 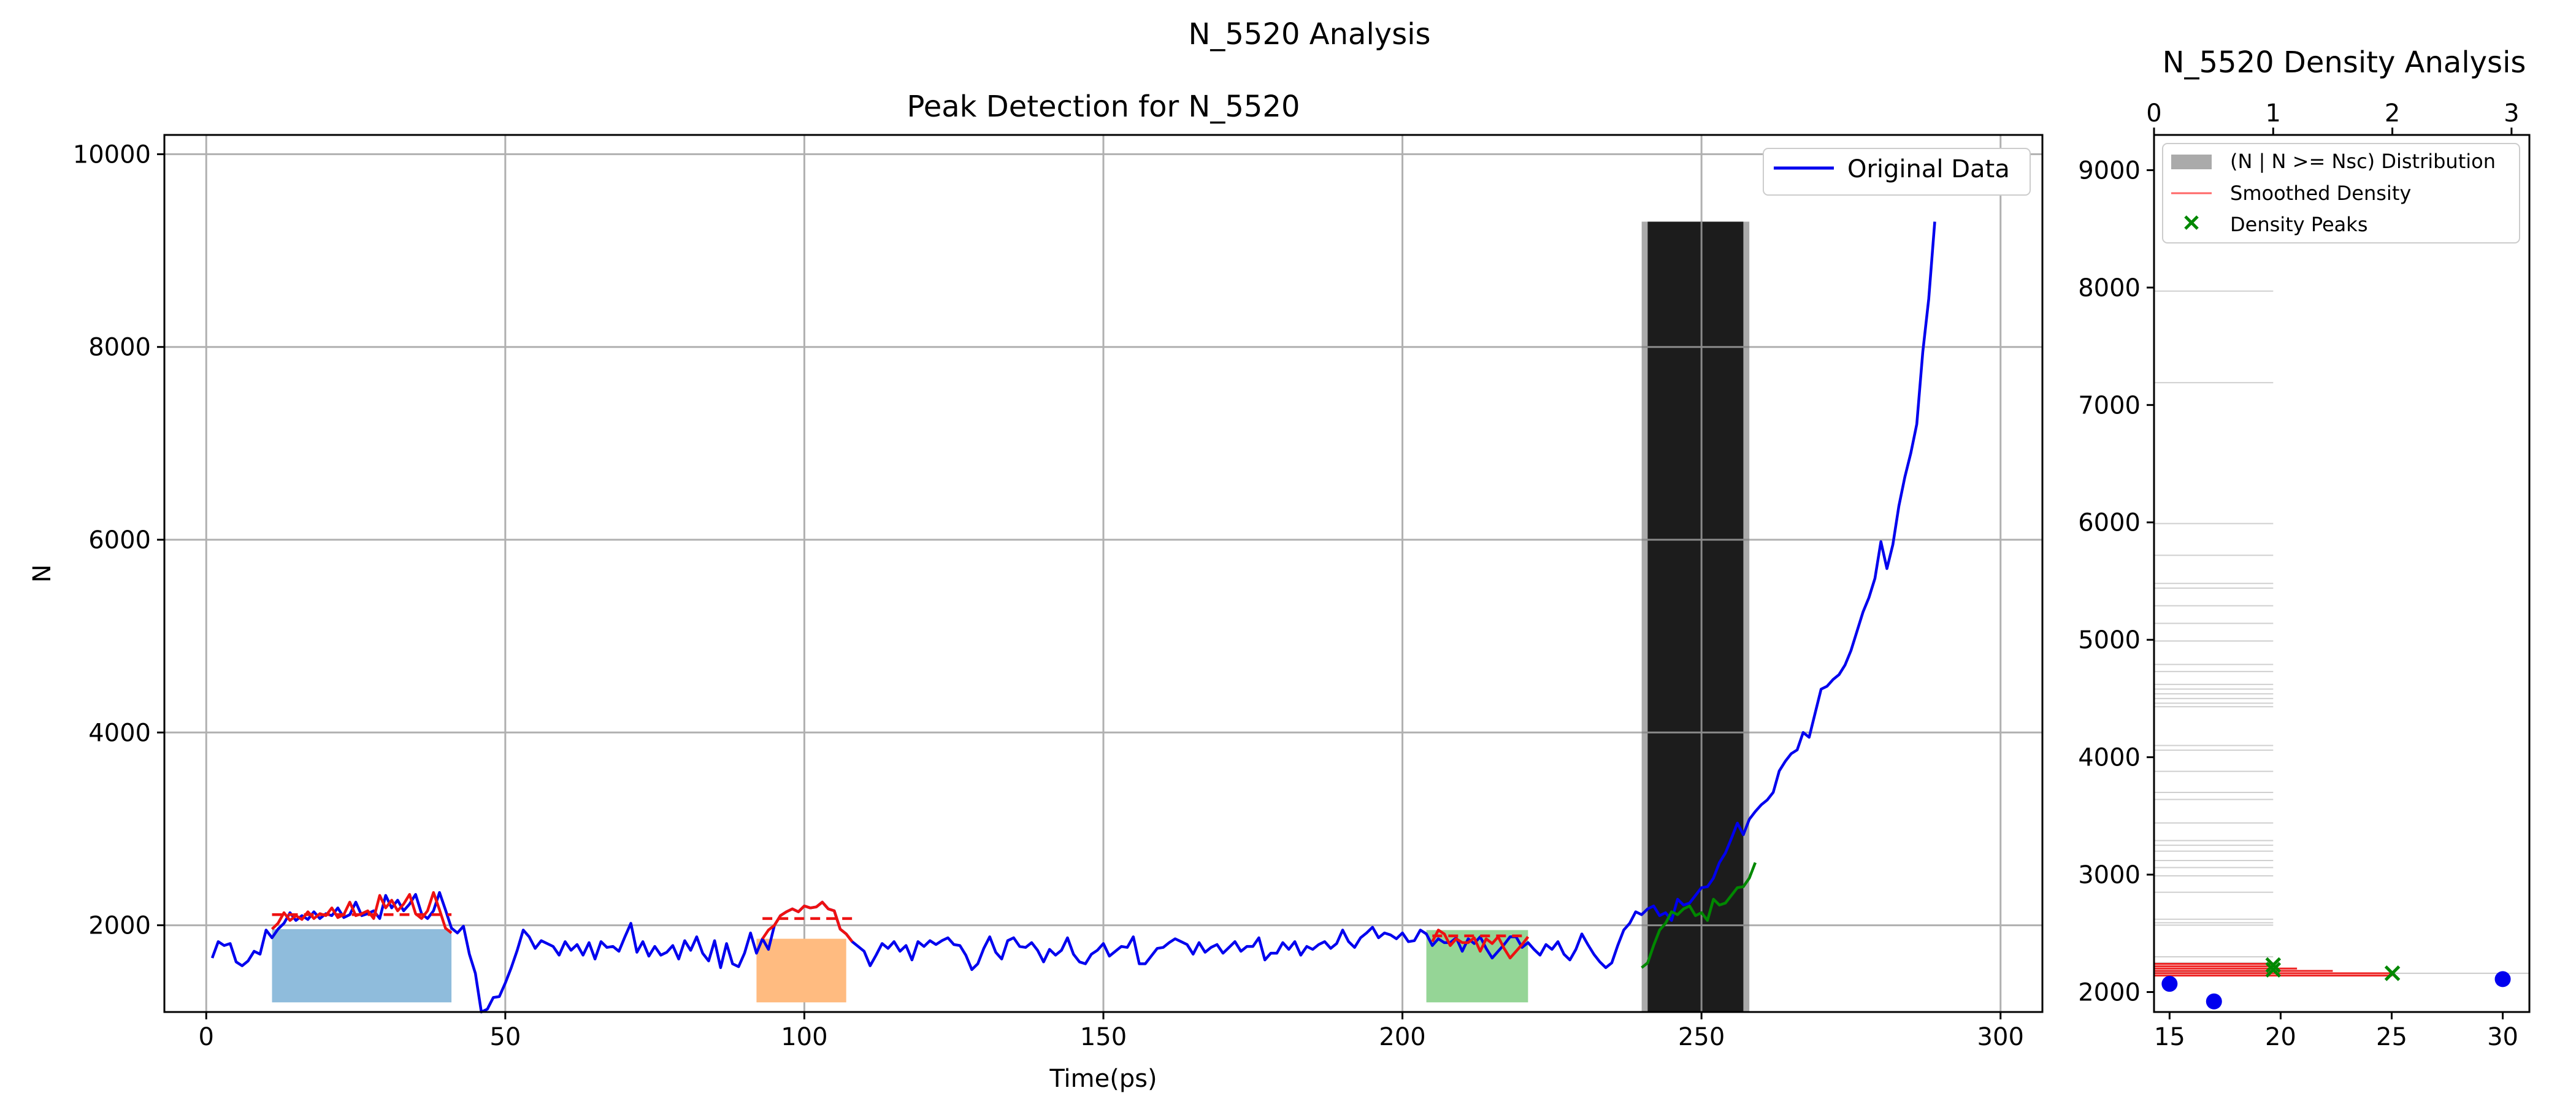 I want to click on peak-3-line, so click(x=1480, y=944).